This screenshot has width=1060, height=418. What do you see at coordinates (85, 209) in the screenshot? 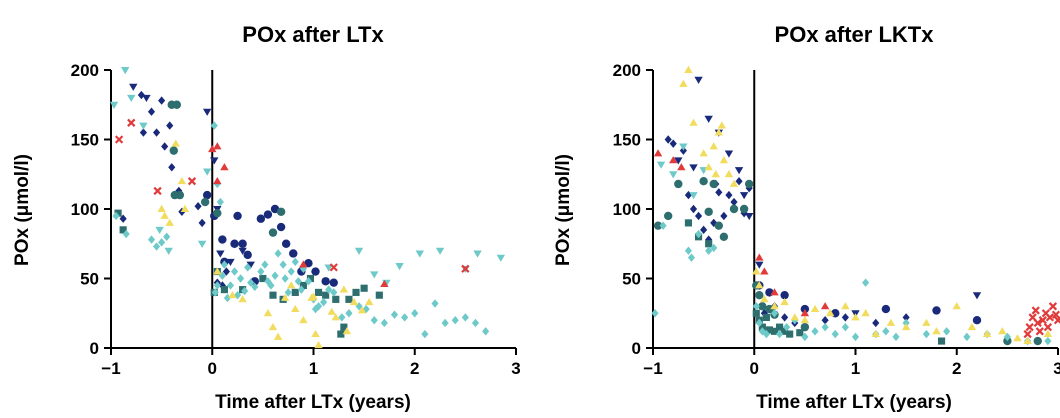
I see `y-tick-label: 100` at bounding box center [85, 209].